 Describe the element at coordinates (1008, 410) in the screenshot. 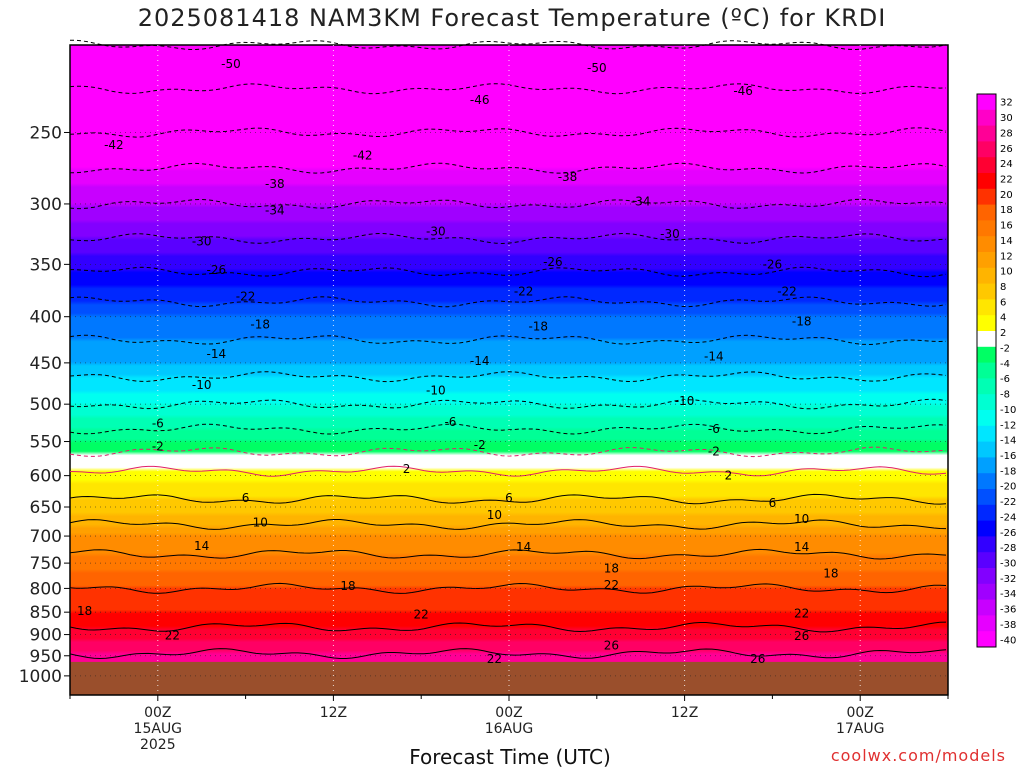

I see `colorbar-label: -10` at that location.